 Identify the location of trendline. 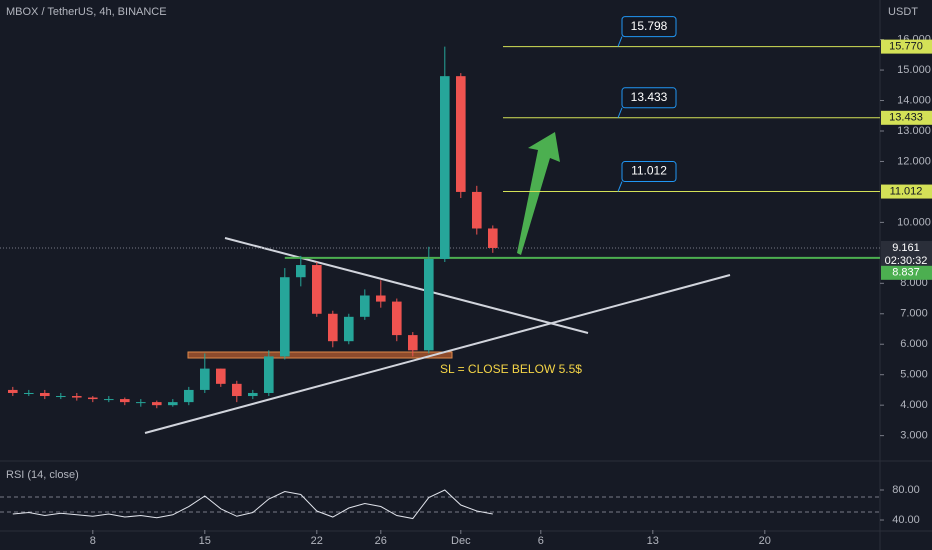
(406, 285).